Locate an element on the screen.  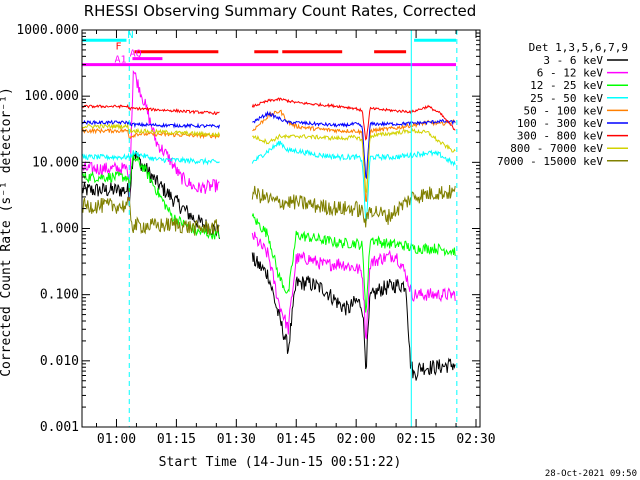
legend-label-8: 800 - 7000 keV is located at coordinates (556, 148).